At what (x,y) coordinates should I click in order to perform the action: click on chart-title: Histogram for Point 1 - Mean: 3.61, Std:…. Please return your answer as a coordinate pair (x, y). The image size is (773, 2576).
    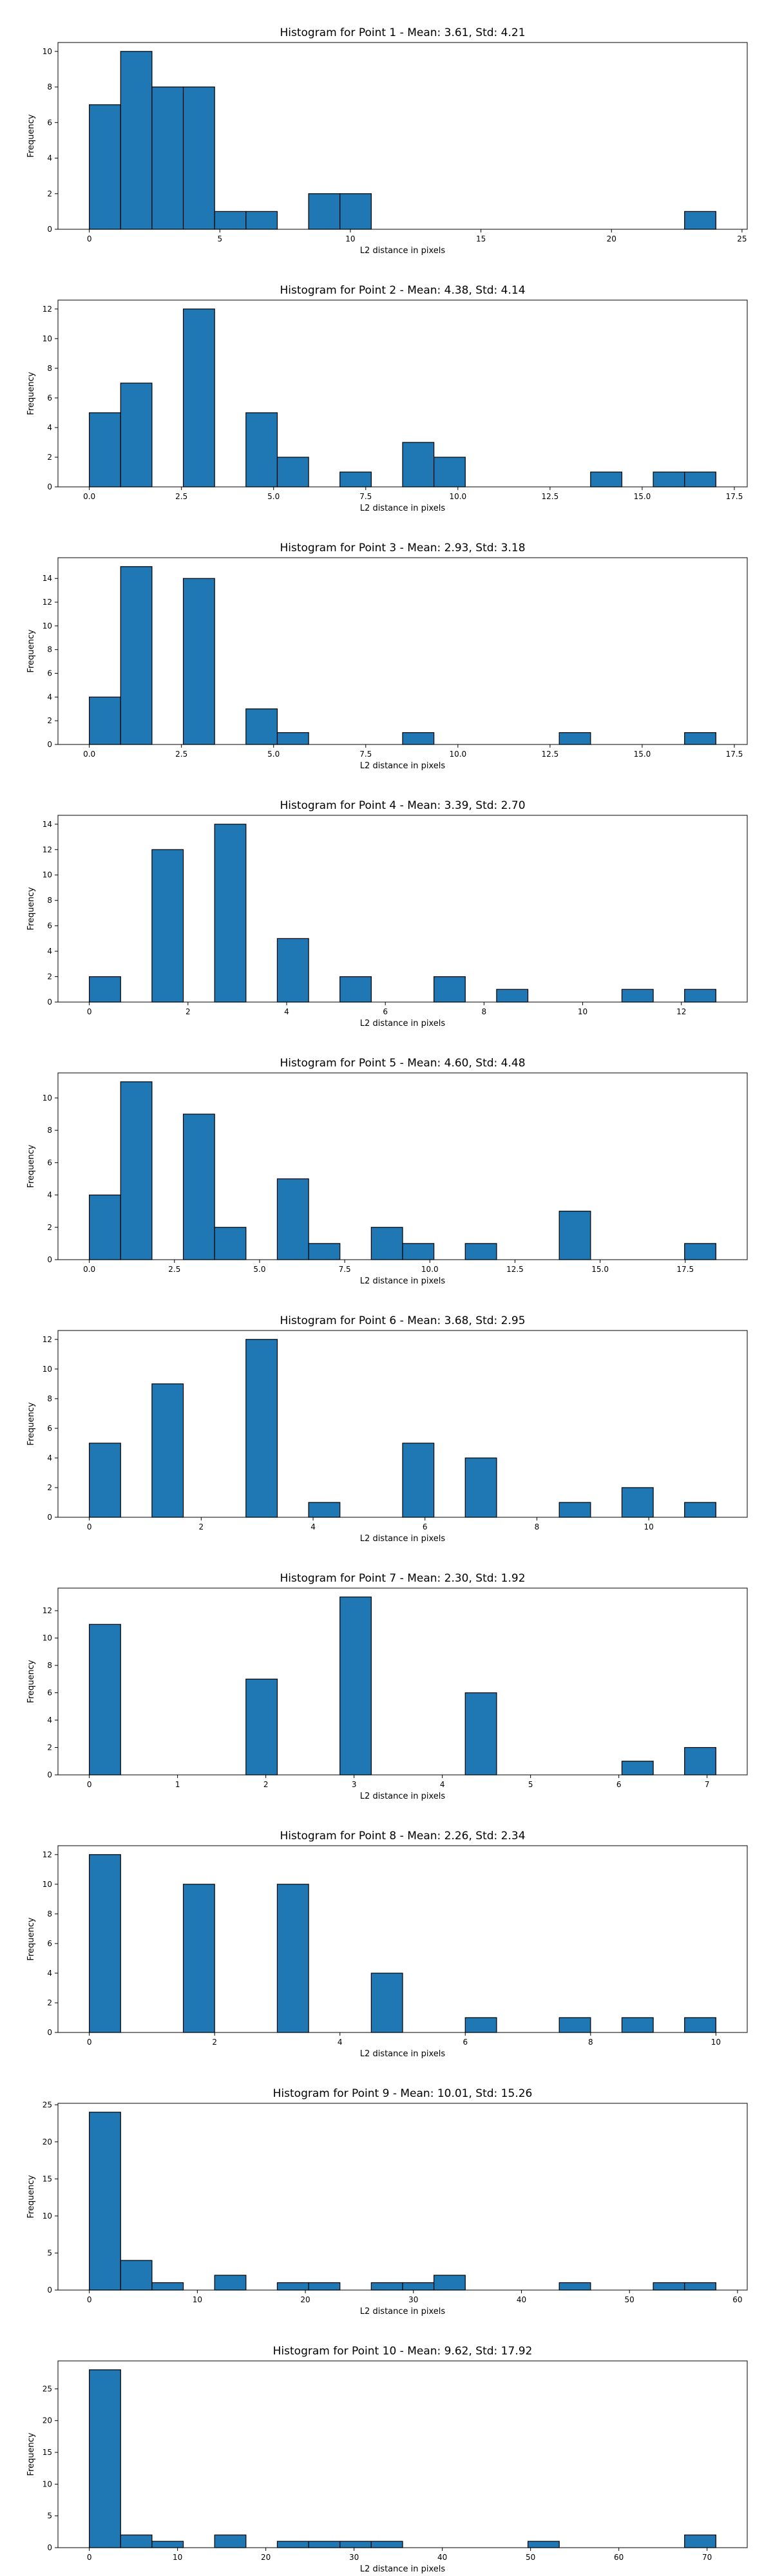
    Looking at the image, I should click on (402, 32).